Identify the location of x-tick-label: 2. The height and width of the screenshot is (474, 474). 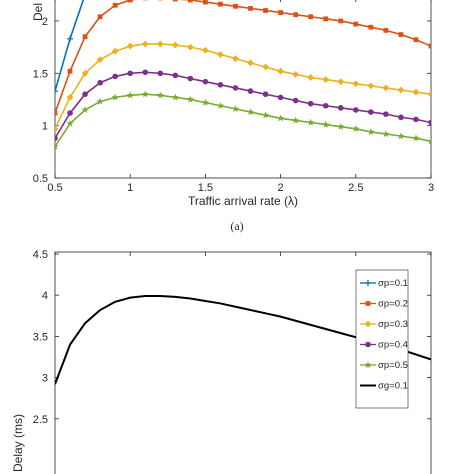
(281, 188).